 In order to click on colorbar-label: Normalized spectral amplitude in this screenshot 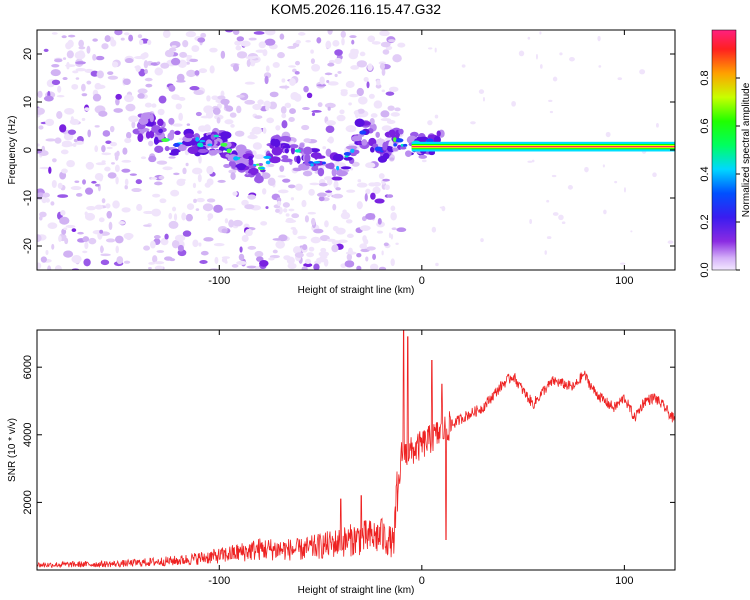, I will do `click(745, 149)`.